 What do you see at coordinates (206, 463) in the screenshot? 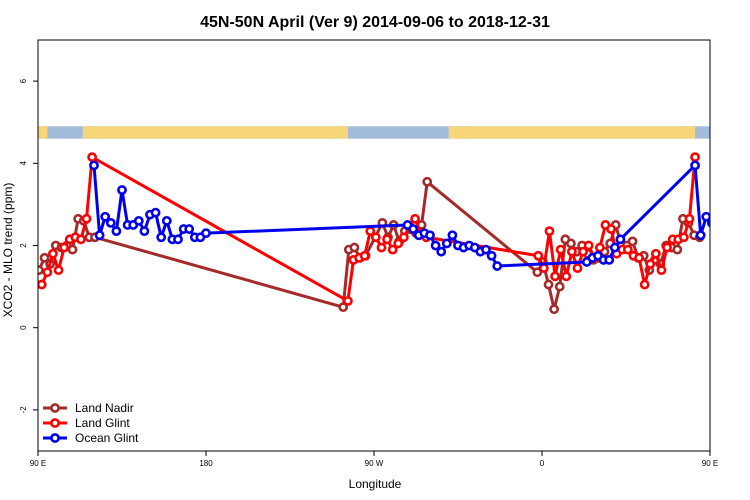
I see `x-tick-label: 180` at bounding box center [206, 463].